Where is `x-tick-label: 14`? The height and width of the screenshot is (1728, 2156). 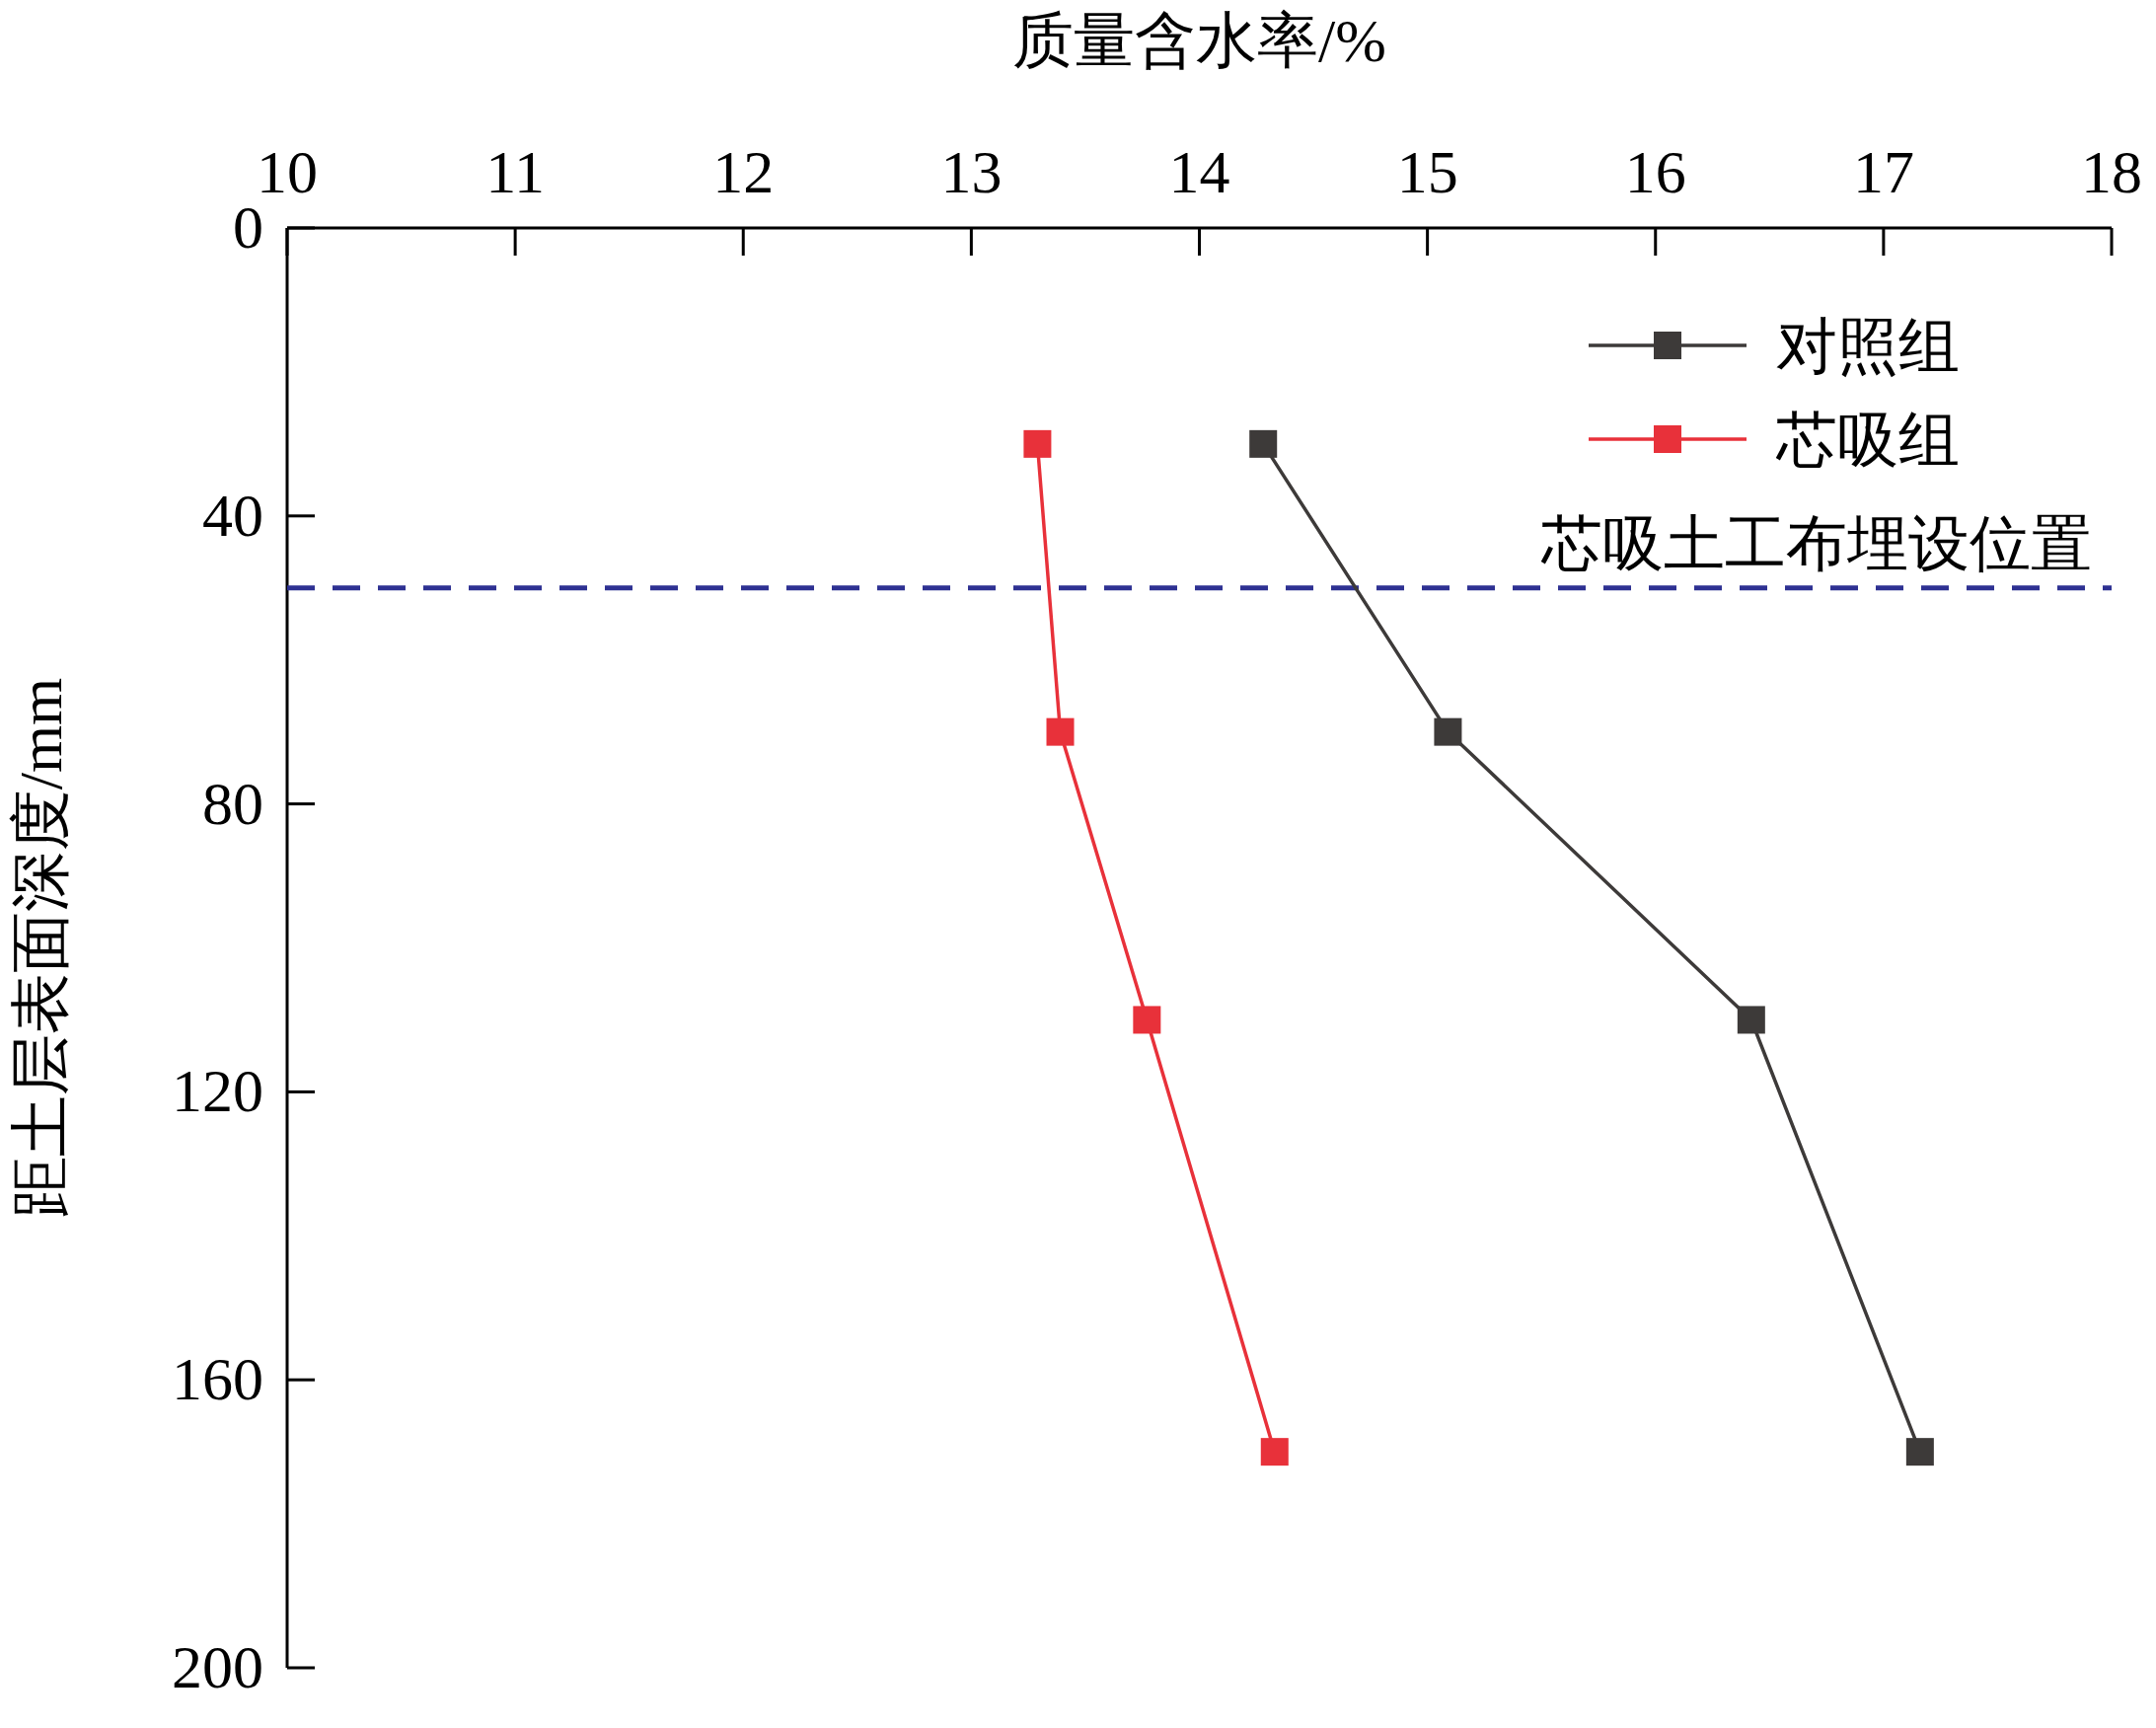 x-tick-label: 14 is located at coordinates (1199, 171).